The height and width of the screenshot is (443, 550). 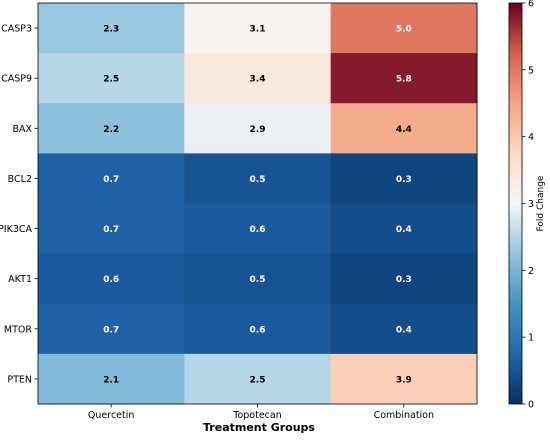 What do you see at coordinates (515, 203) in the screenshot?
I see `colorbar` at bounding box center [515, 203].